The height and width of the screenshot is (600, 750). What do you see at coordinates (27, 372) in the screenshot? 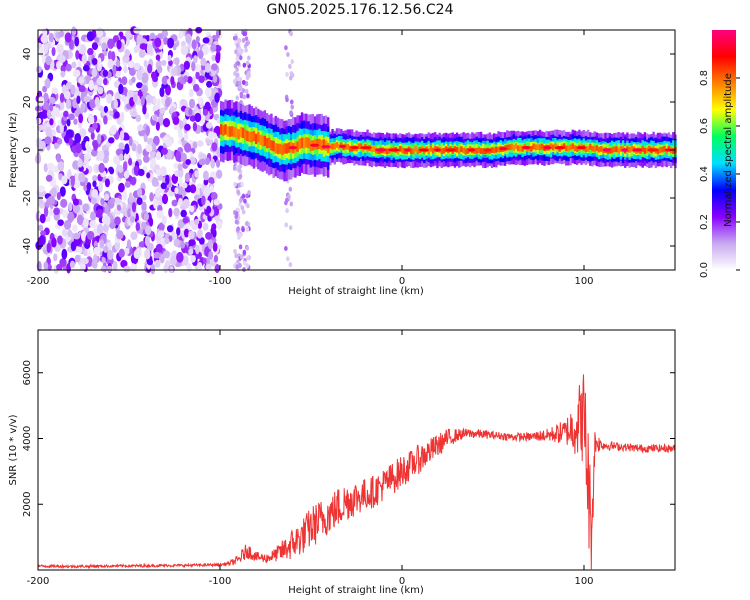
I see `y-tick-label: 6000` at bounding box center [27, 372].